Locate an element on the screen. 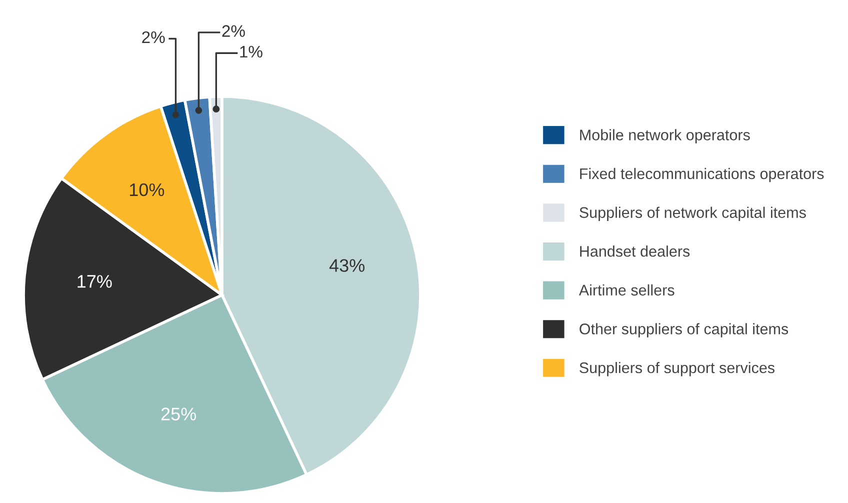  data-label: 17% is located at coordinates (95, 281).